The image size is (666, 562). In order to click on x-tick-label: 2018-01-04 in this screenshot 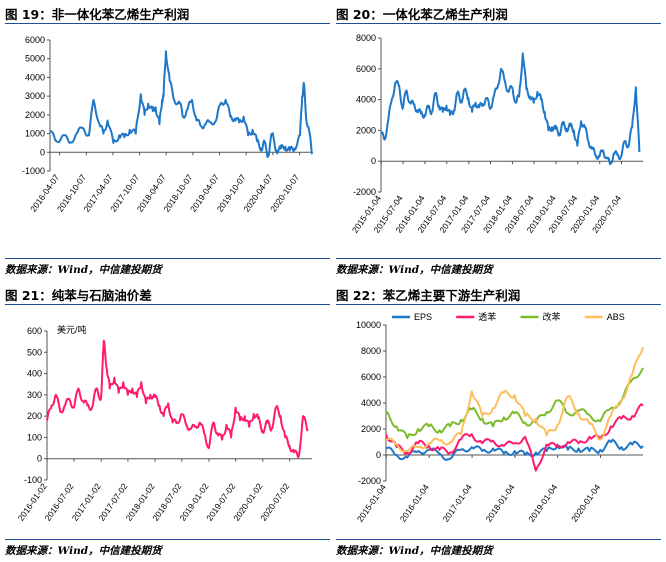, I will do `click(499, 503)`.